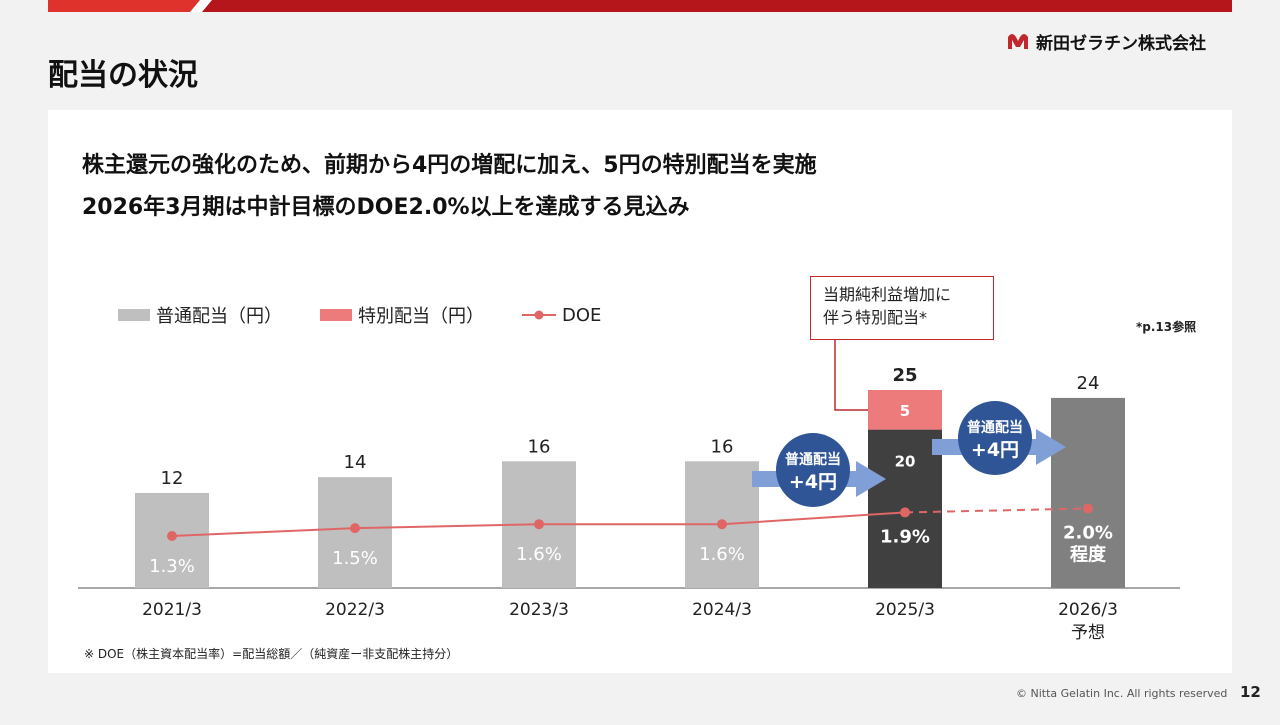  I want to click on doe-point-2025/3, so click(905, 512).